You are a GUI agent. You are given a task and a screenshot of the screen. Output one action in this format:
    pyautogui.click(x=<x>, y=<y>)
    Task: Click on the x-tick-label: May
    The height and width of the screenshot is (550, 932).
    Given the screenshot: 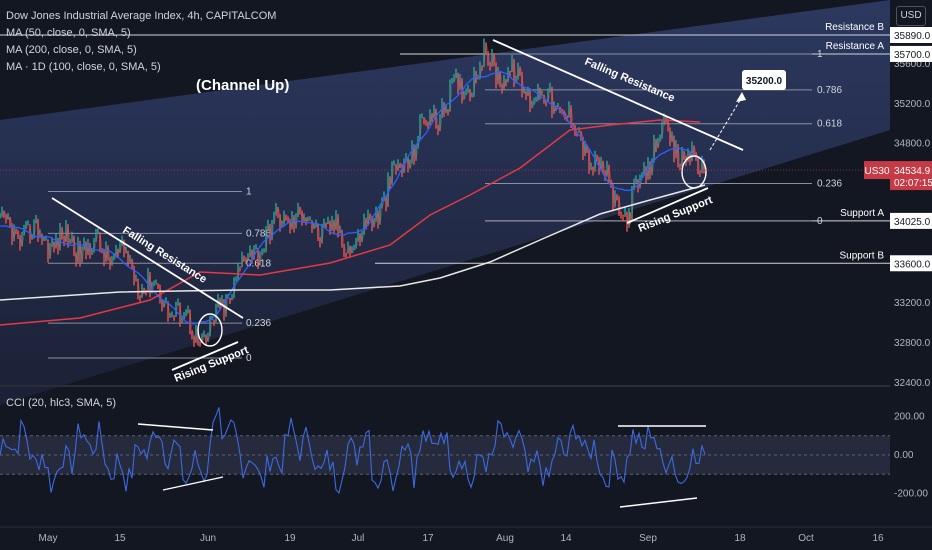 What is the action you would take?
    pyautogui.click(x=48, y=538)
    